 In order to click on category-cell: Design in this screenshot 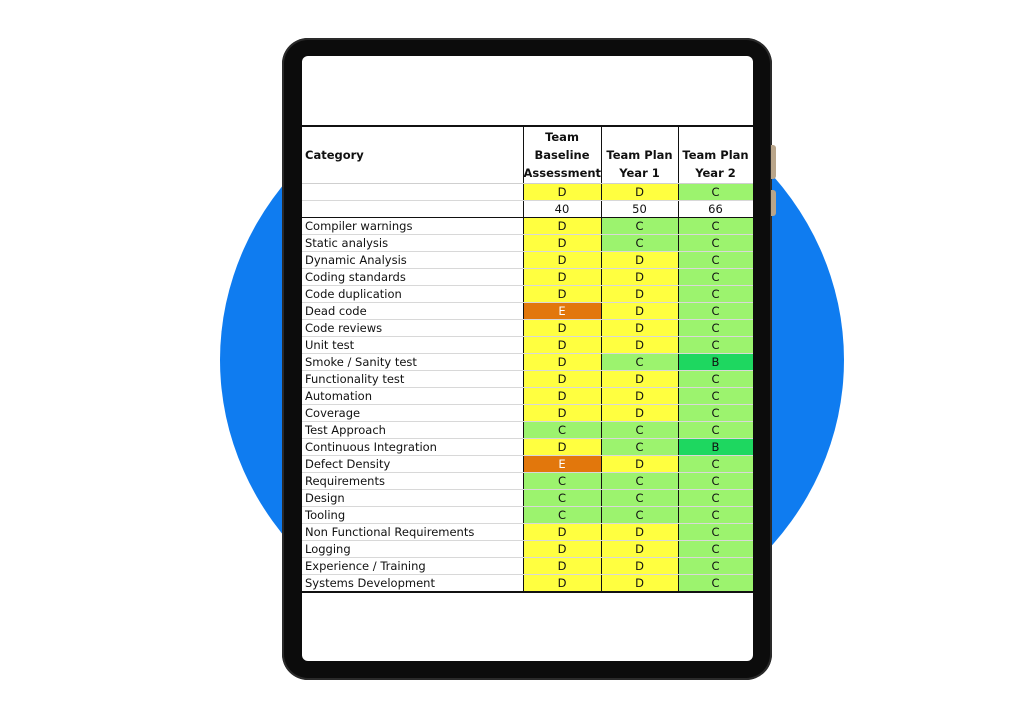, I will do `click(412, 498)`.